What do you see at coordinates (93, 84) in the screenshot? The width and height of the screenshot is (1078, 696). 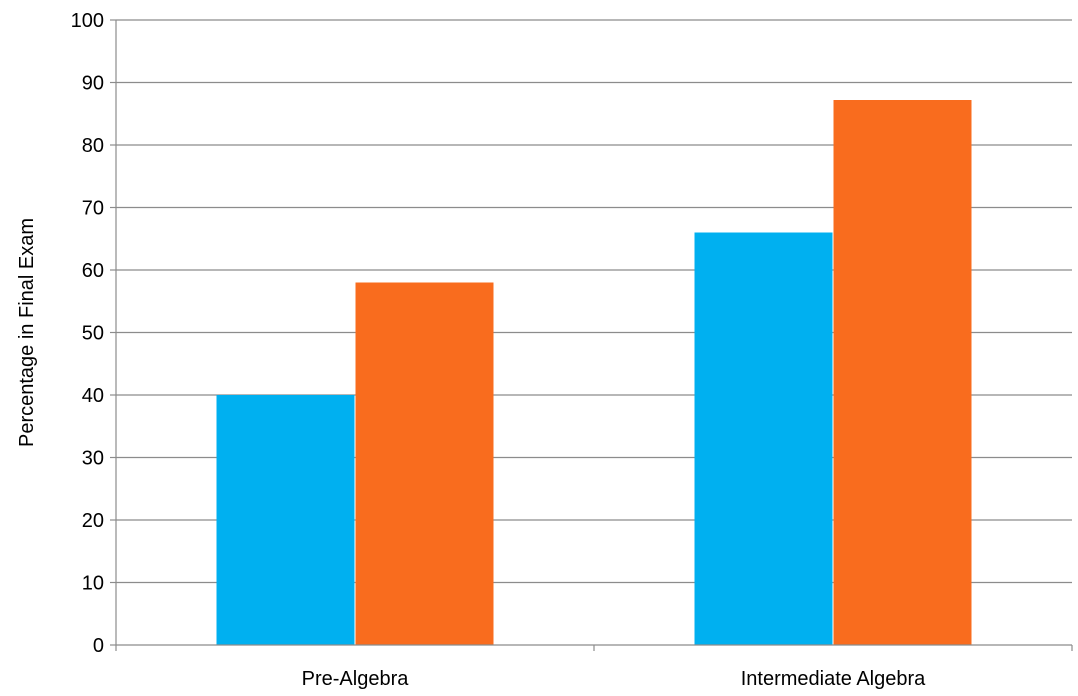 I see `y-tick-label: 90` at bounding box center [93, 84].